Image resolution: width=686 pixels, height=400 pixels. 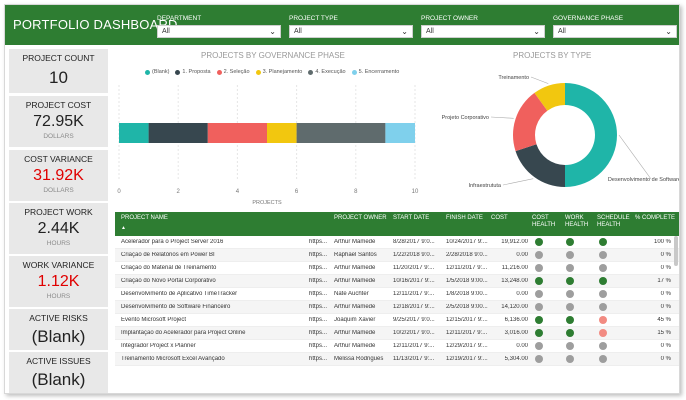 I want to click on filter-project-owner: PROJECT OWNER All ⌄, so click(x=483, y=26).